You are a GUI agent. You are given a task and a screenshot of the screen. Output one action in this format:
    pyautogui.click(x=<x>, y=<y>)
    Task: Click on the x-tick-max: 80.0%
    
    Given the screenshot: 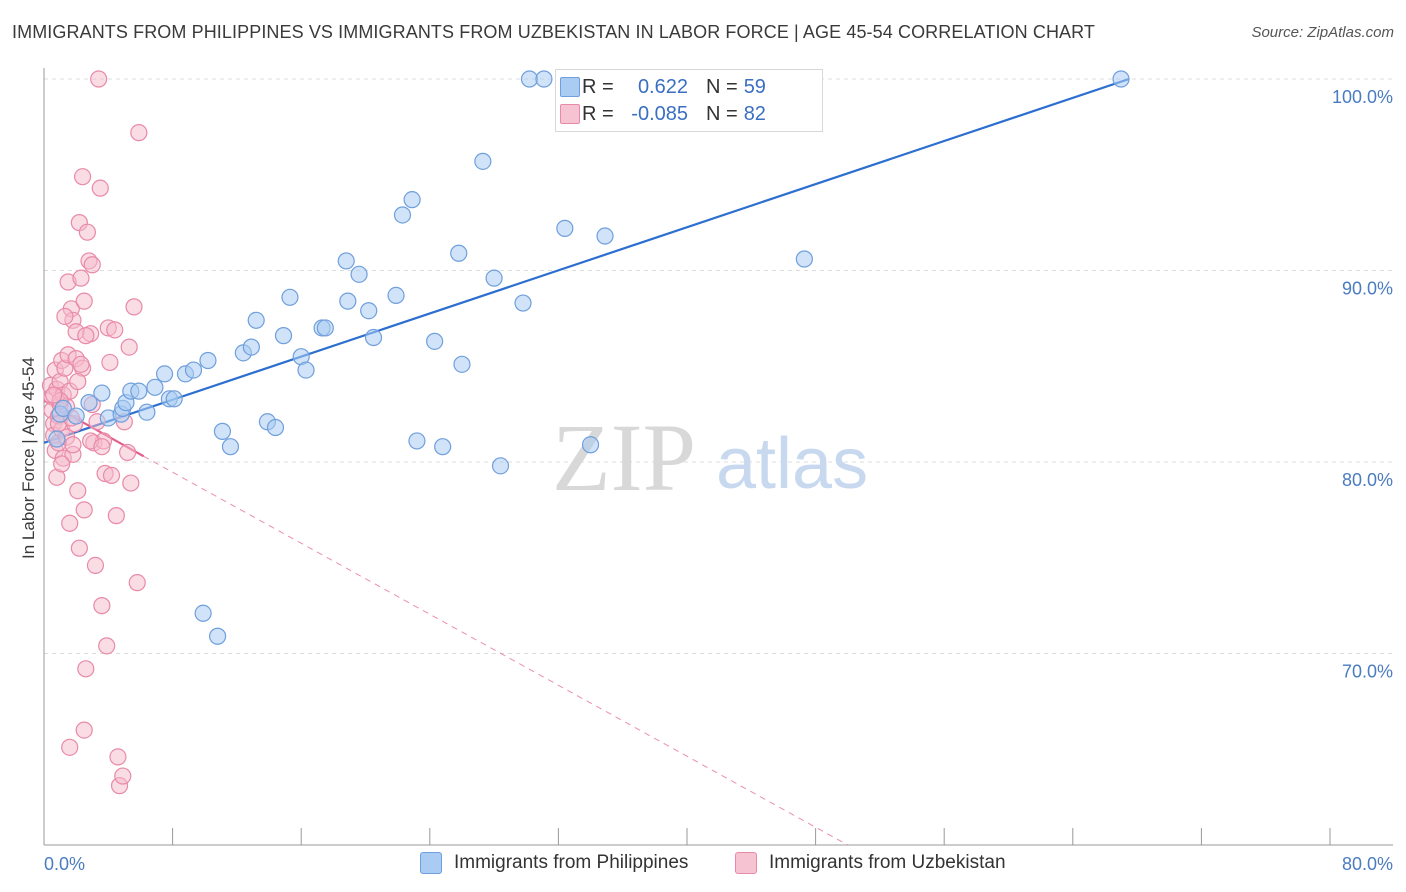 What is the action you would take?
    pyautogui.click(x=1367, y=864)
    